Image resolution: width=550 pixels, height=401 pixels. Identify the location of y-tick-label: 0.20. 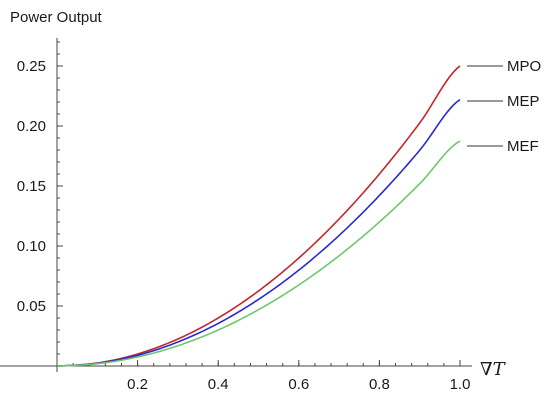
(31, 126).